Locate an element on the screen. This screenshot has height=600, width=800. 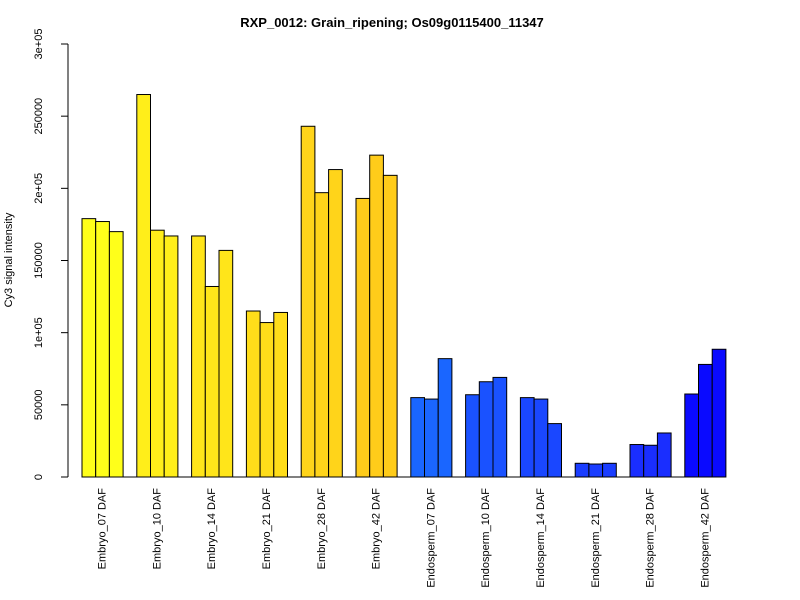
x-tick-label: Endosperm_21 DAF is located at coordinates (596, 538).